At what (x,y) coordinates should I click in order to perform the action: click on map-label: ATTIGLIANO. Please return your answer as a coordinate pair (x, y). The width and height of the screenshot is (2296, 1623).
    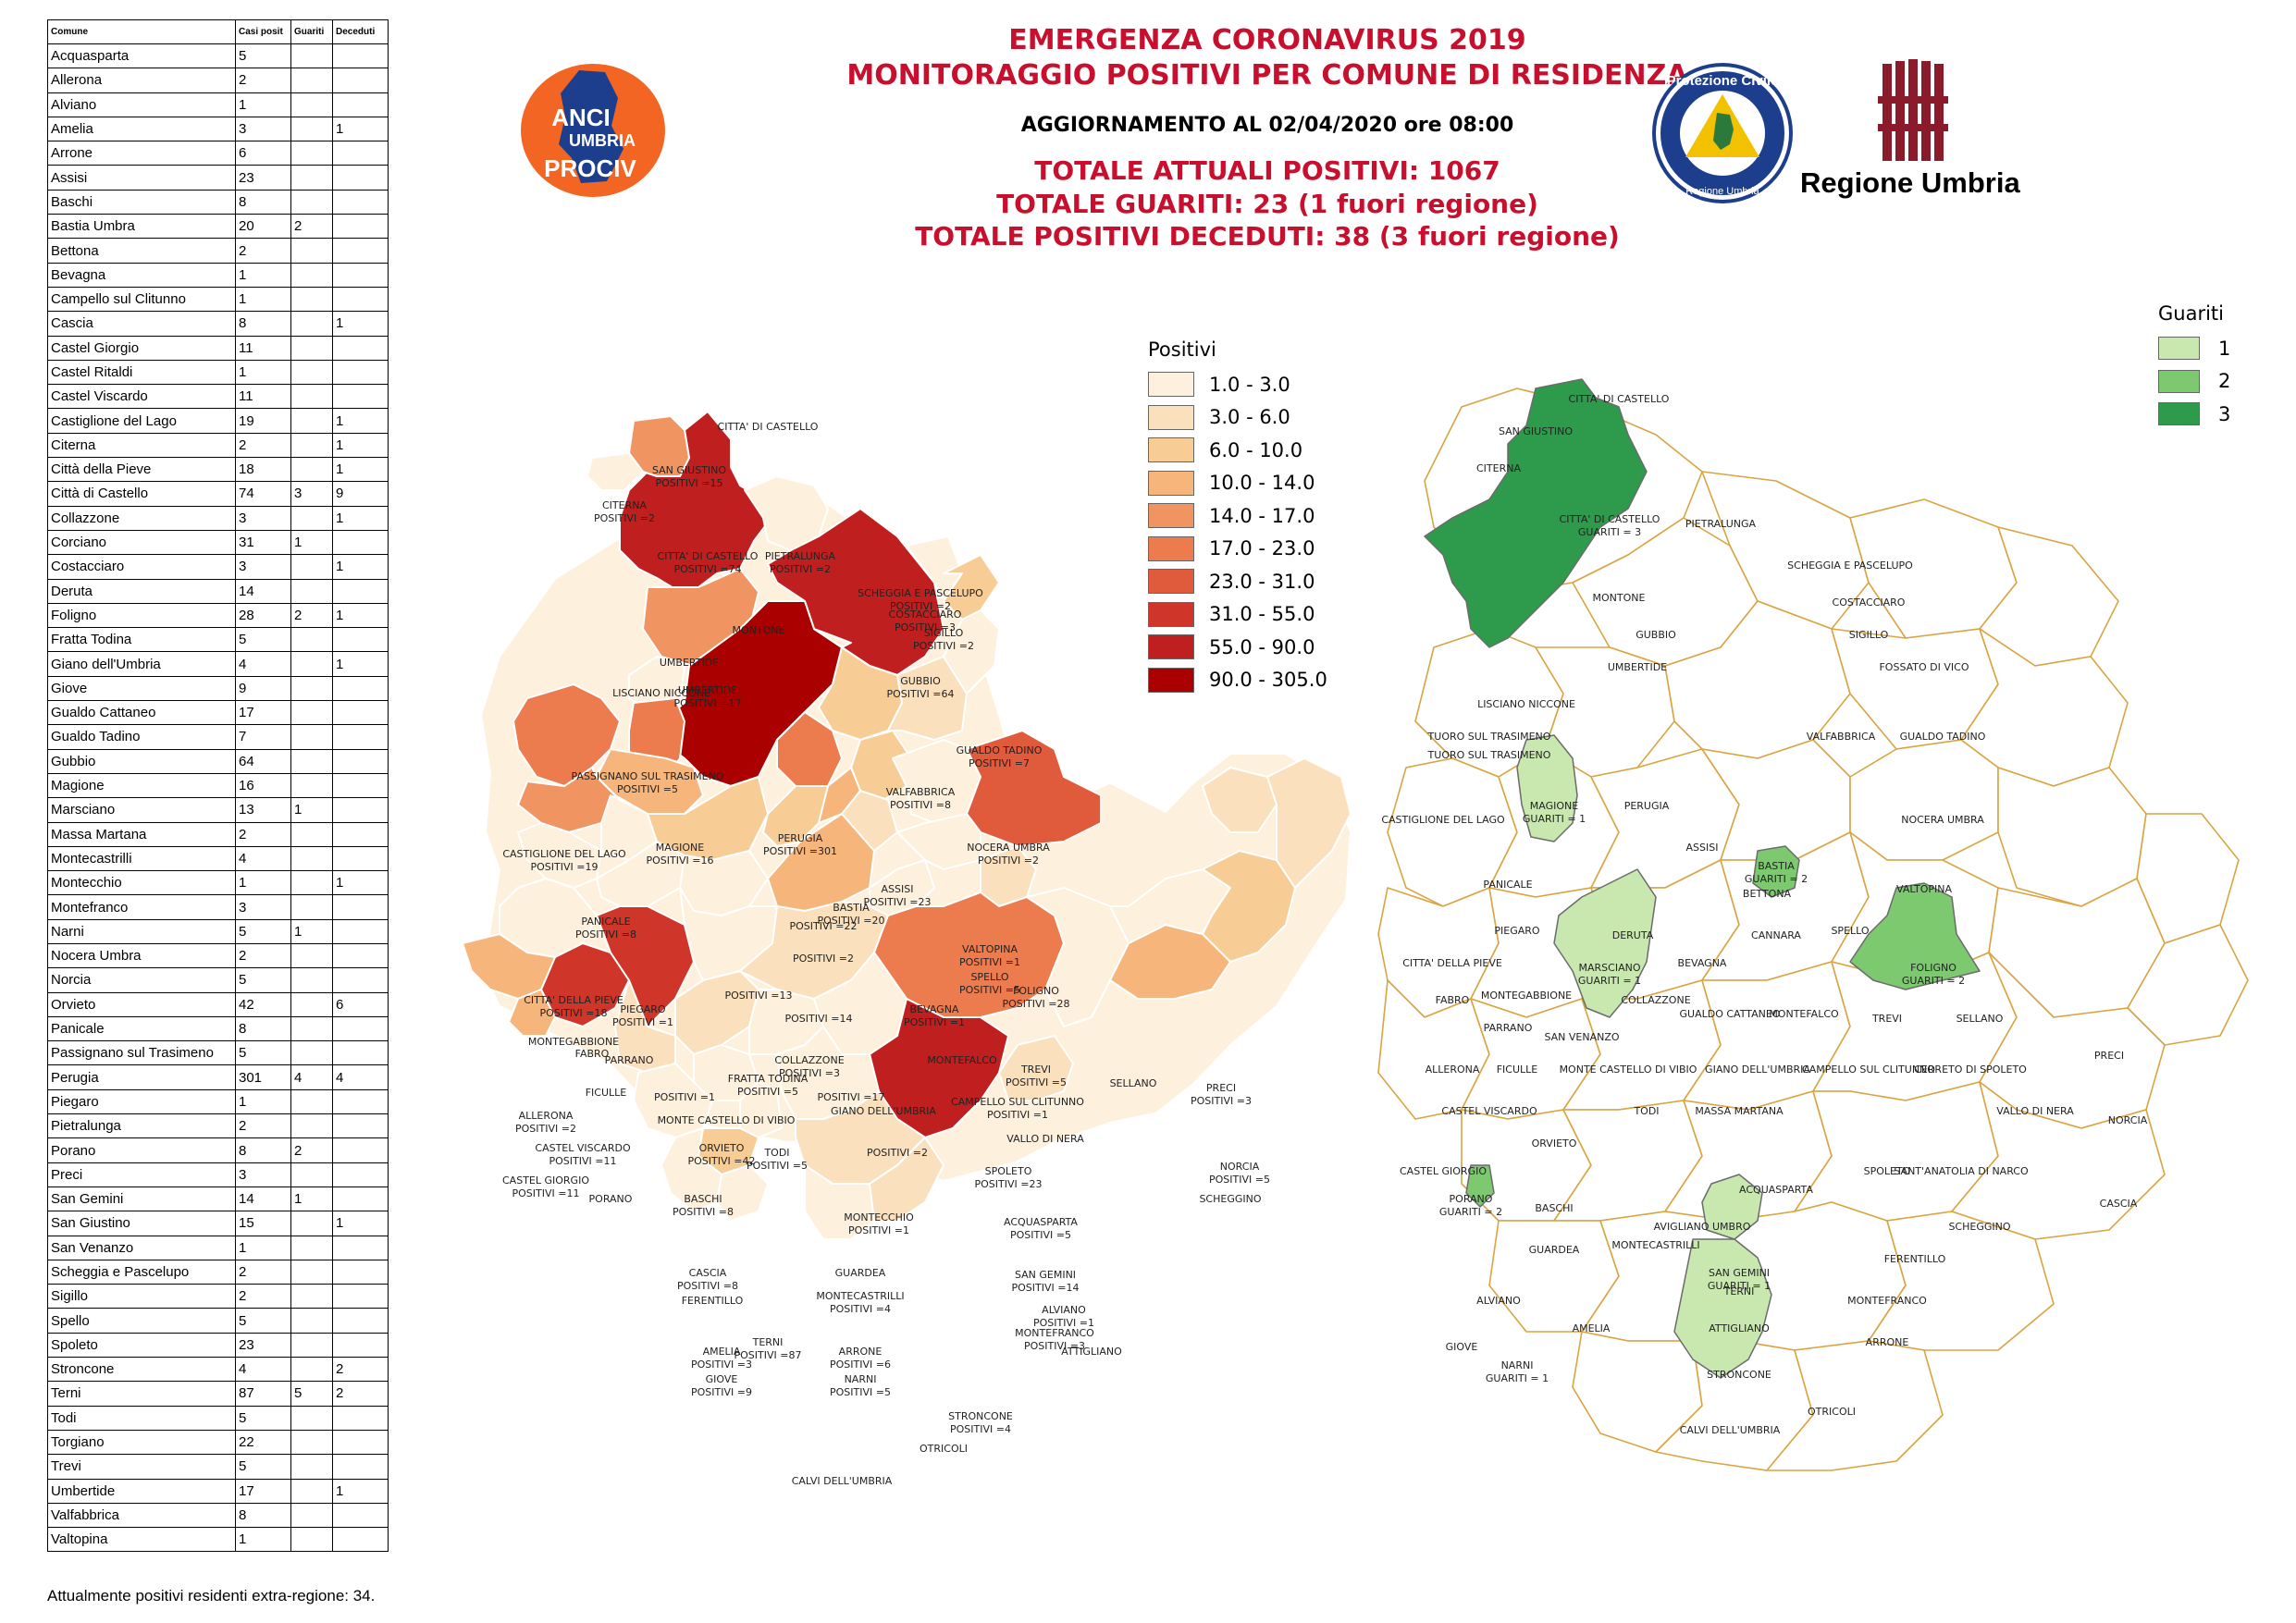
    Looking at the image, I should click on (1739, 1328).